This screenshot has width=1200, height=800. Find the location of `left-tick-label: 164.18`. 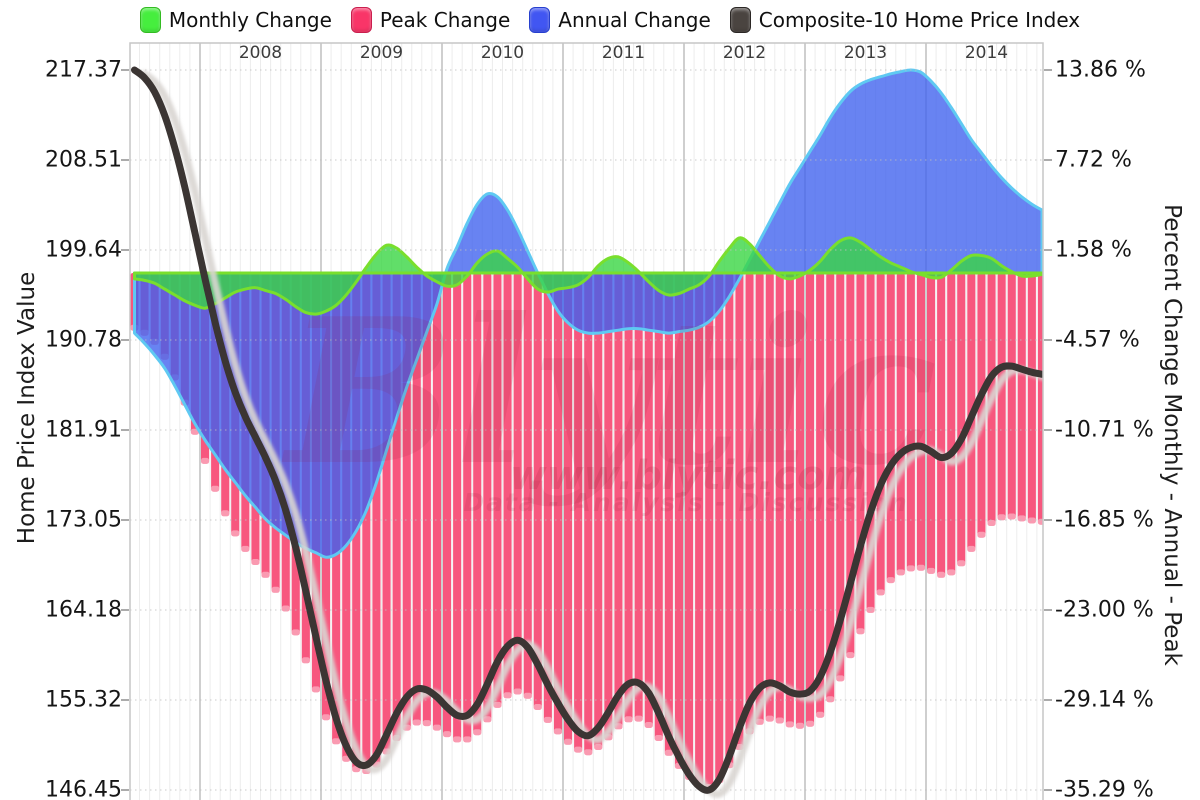

left-tick-label: 164.18 is located at coordinates (83, 610).